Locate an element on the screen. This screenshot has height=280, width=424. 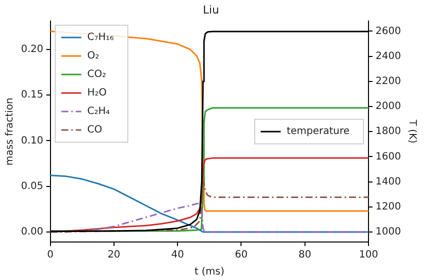
x-tick-label: 80 is located at coordinates (305, 255).